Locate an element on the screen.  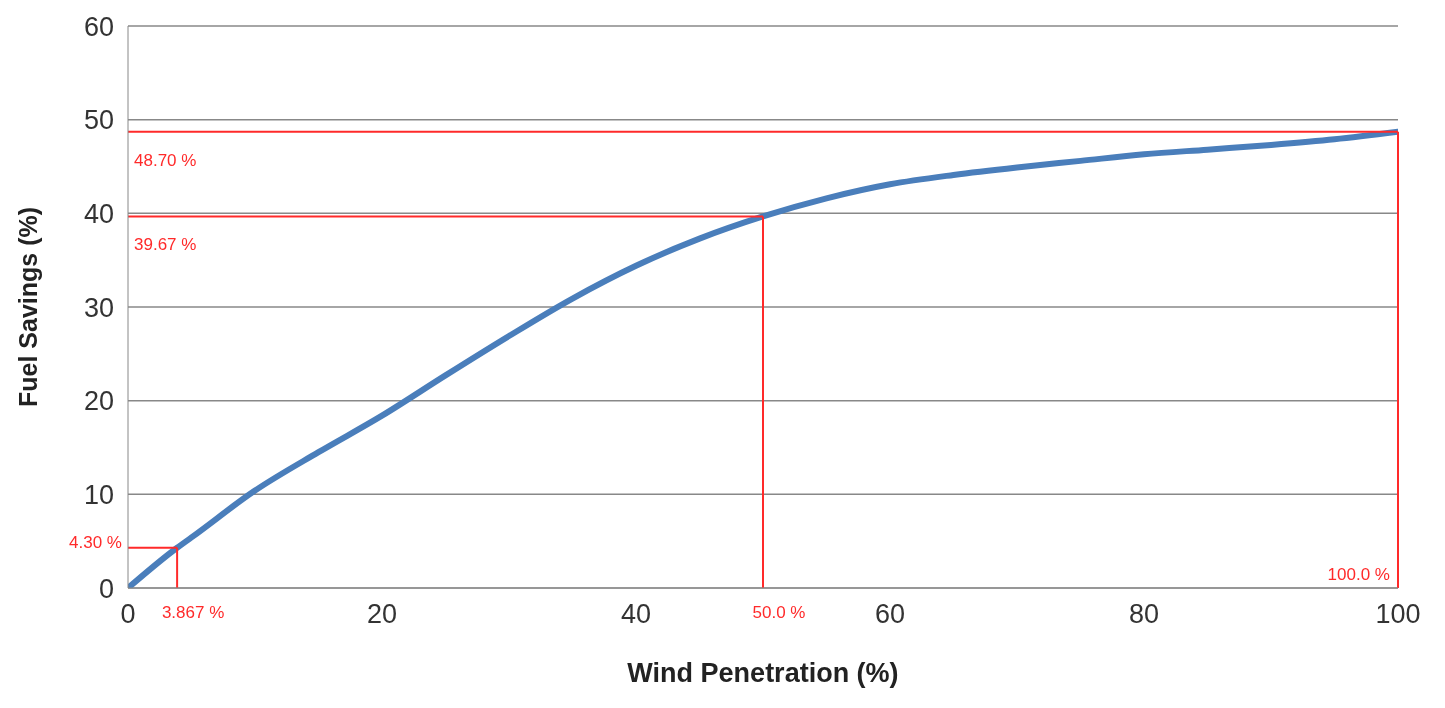
ref-line-label: 100.0 % is located at coordinates (1358, 574).